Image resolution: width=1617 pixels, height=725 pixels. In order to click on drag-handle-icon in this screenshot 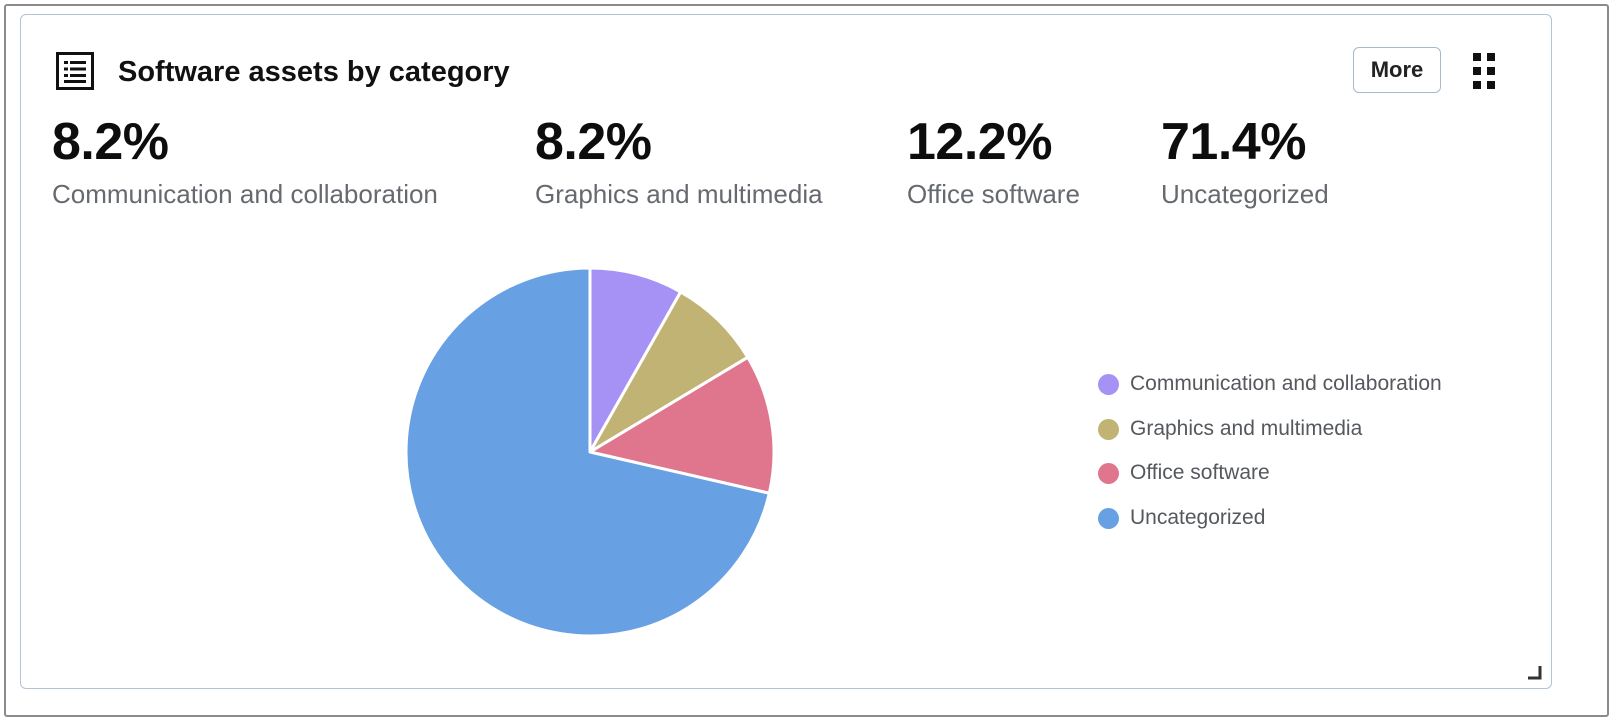, I will do `click(1484, 71)`.